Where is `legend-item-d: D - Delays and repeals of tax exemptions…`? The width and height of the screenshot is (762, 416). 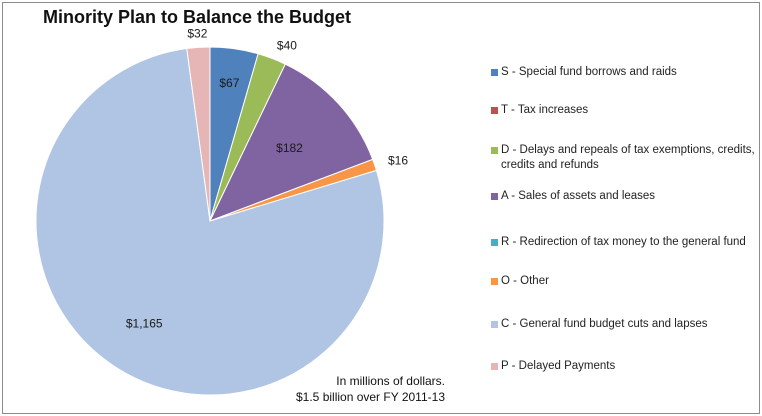
legend-item-d: D - Delays and repeals of tax exemptions… is located at coordinates (625, 158).